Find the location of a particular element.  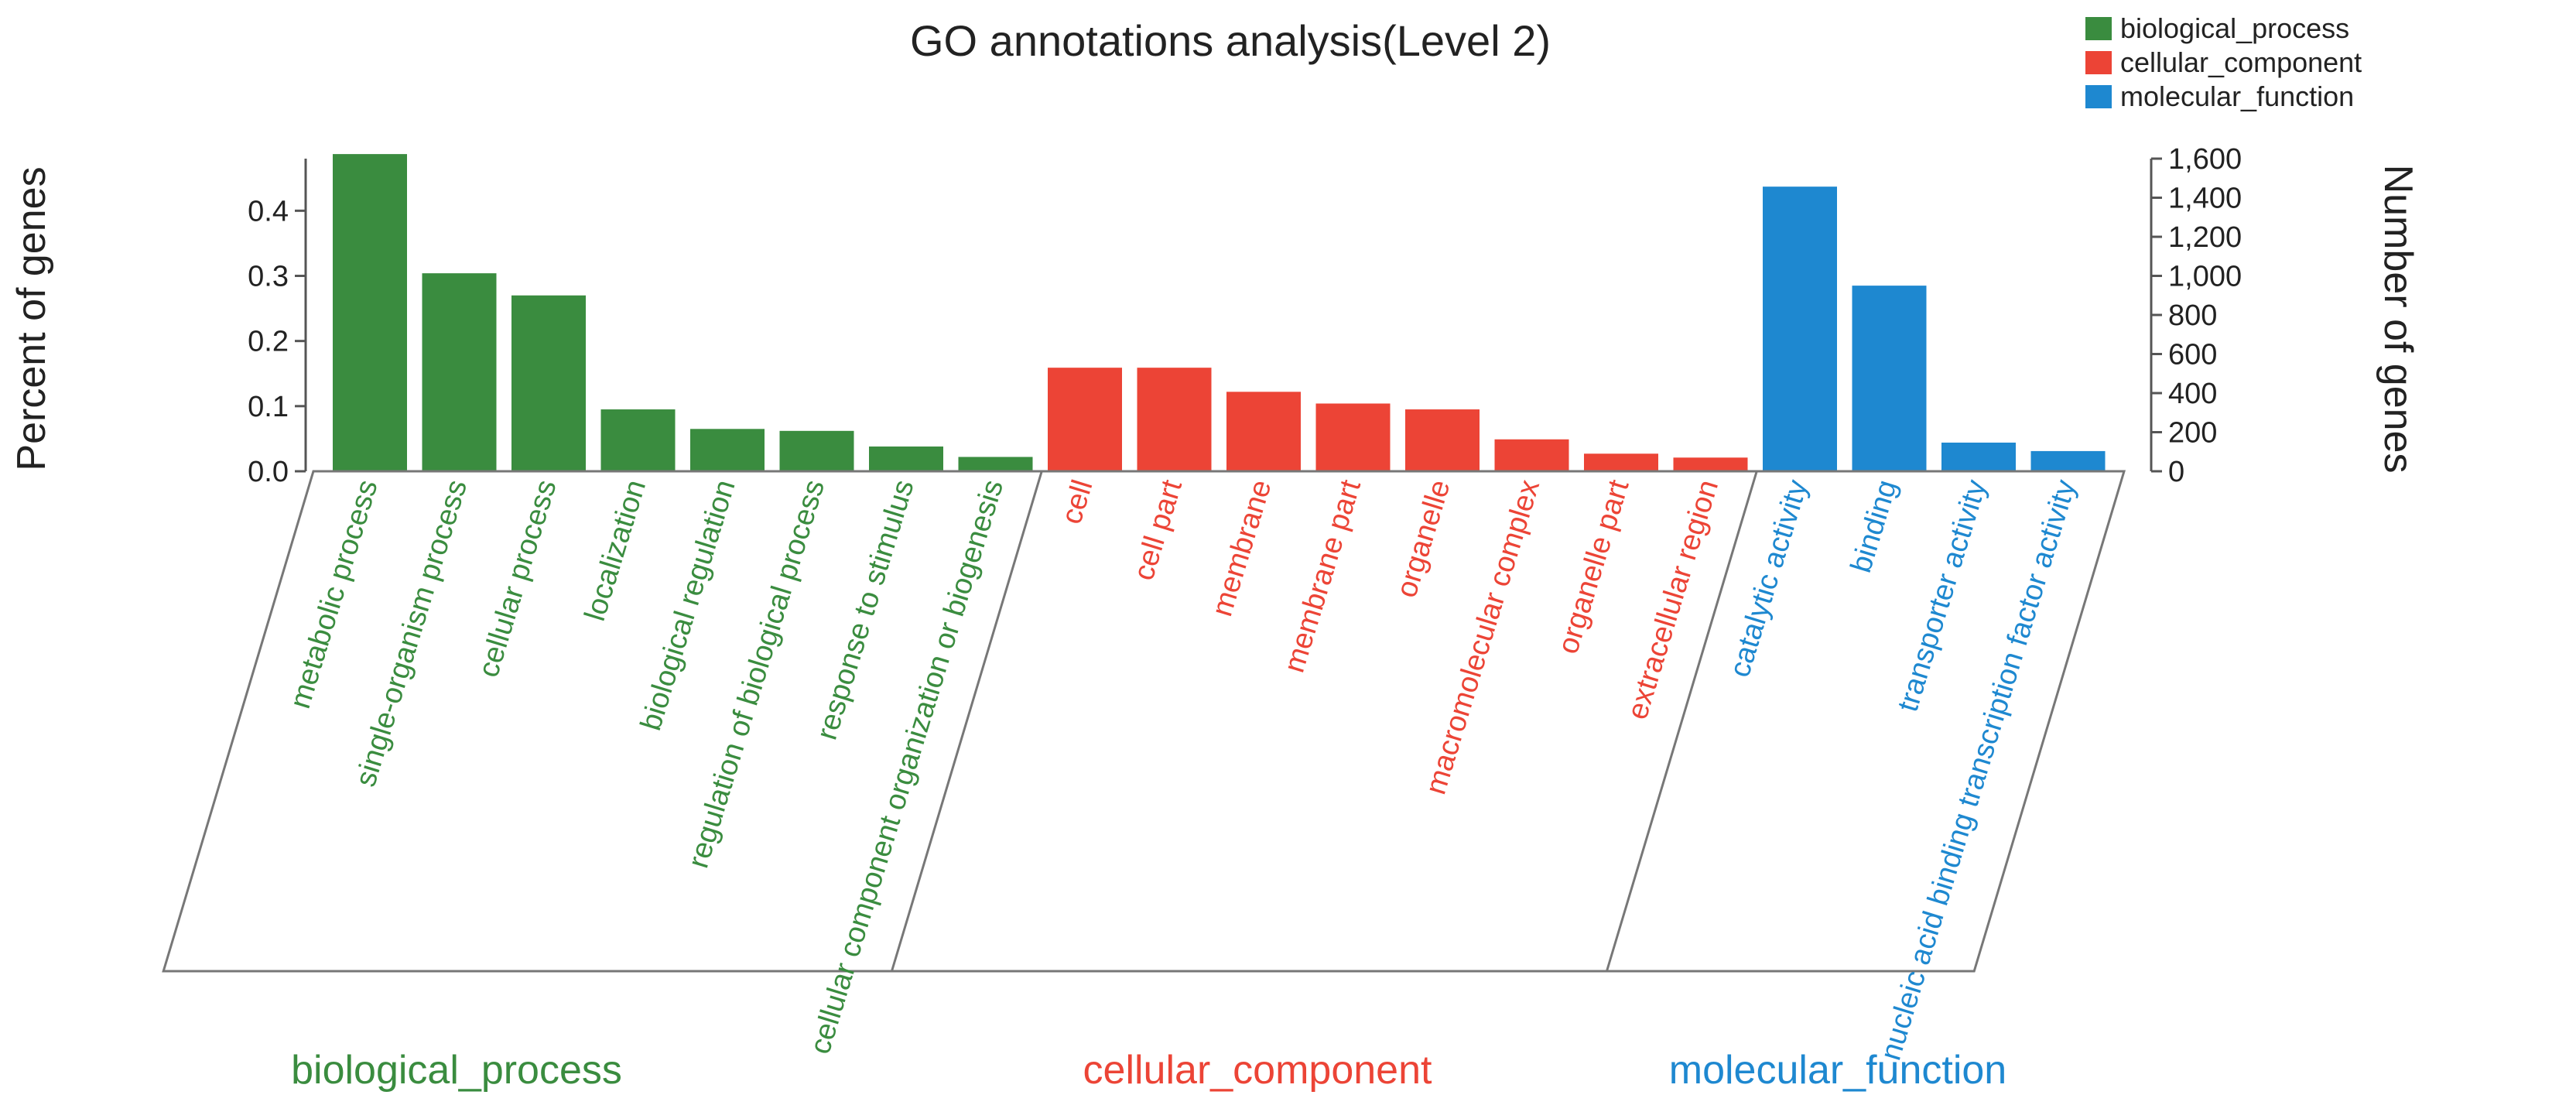

left-tick-label: 0.3 is located at coordinates (268, 277).